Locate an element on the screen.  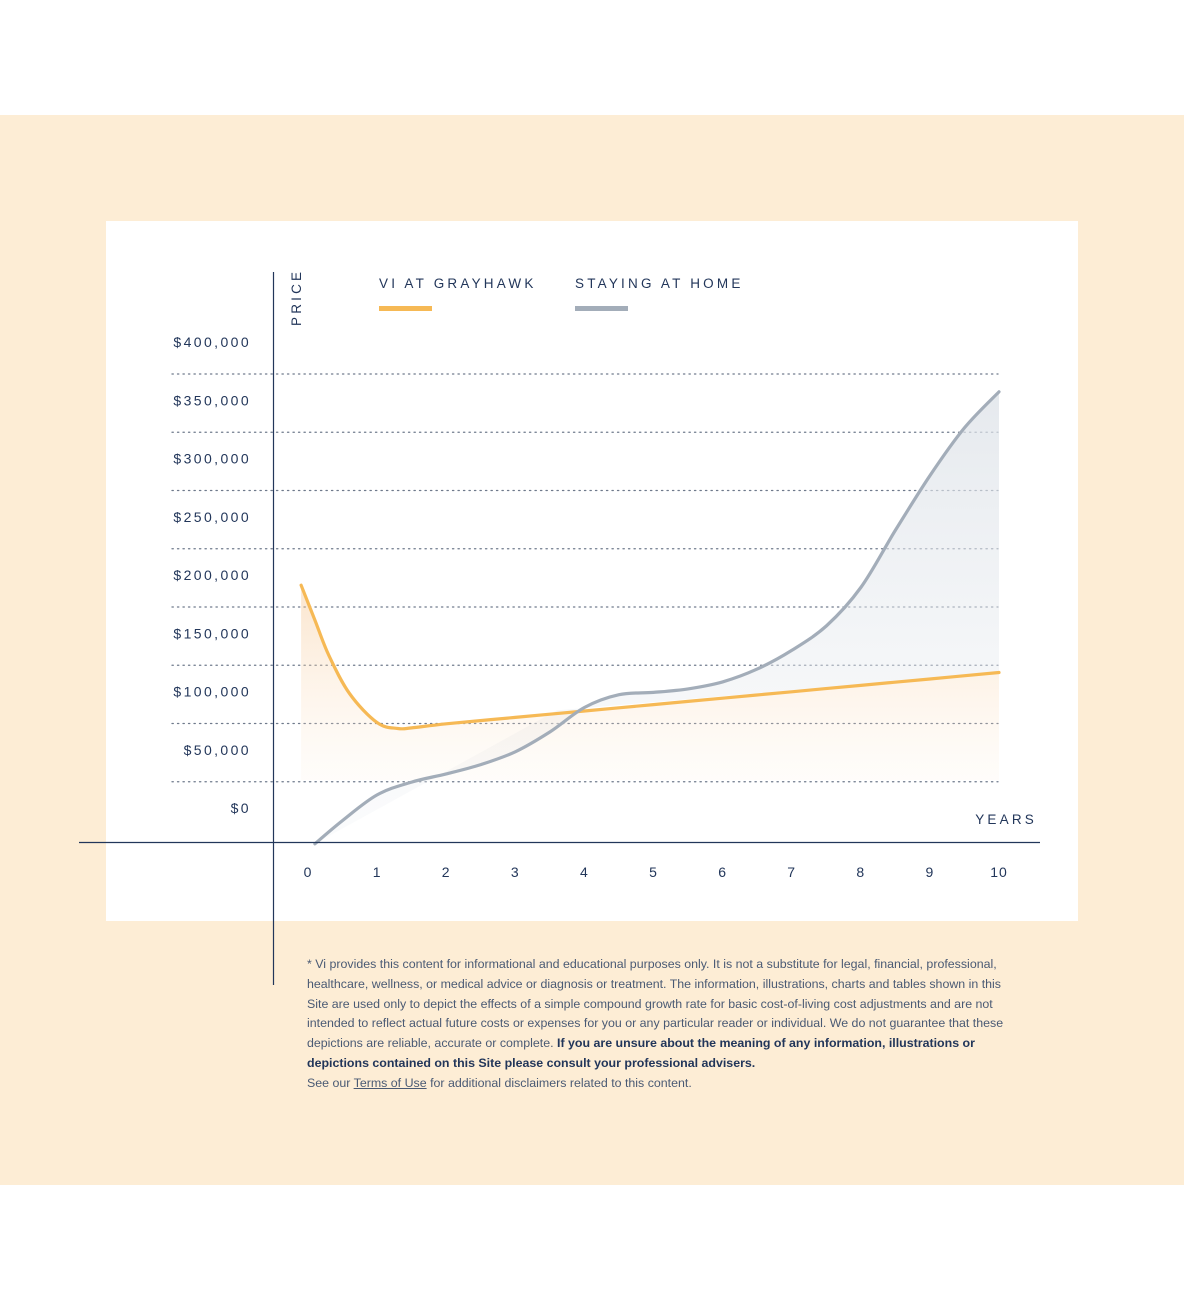
y-tick-label: $400,000 is located at coordinates (212, 342).